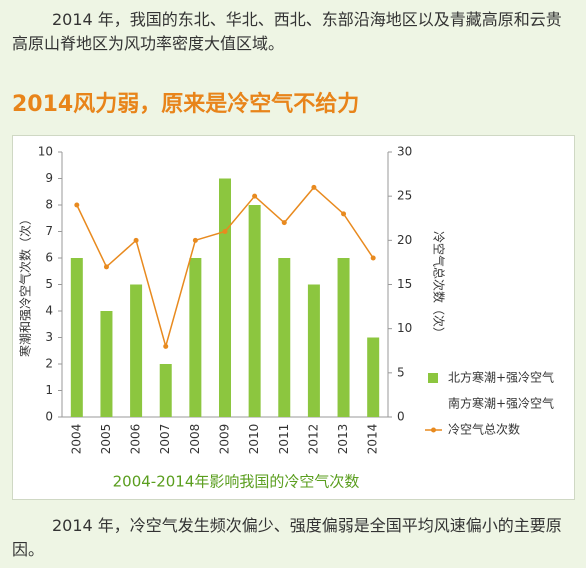  What do you see at coordinates (343, 439) in the screenshot?
I see `x-tick-label: 2013` at bounding box center [343, 439].